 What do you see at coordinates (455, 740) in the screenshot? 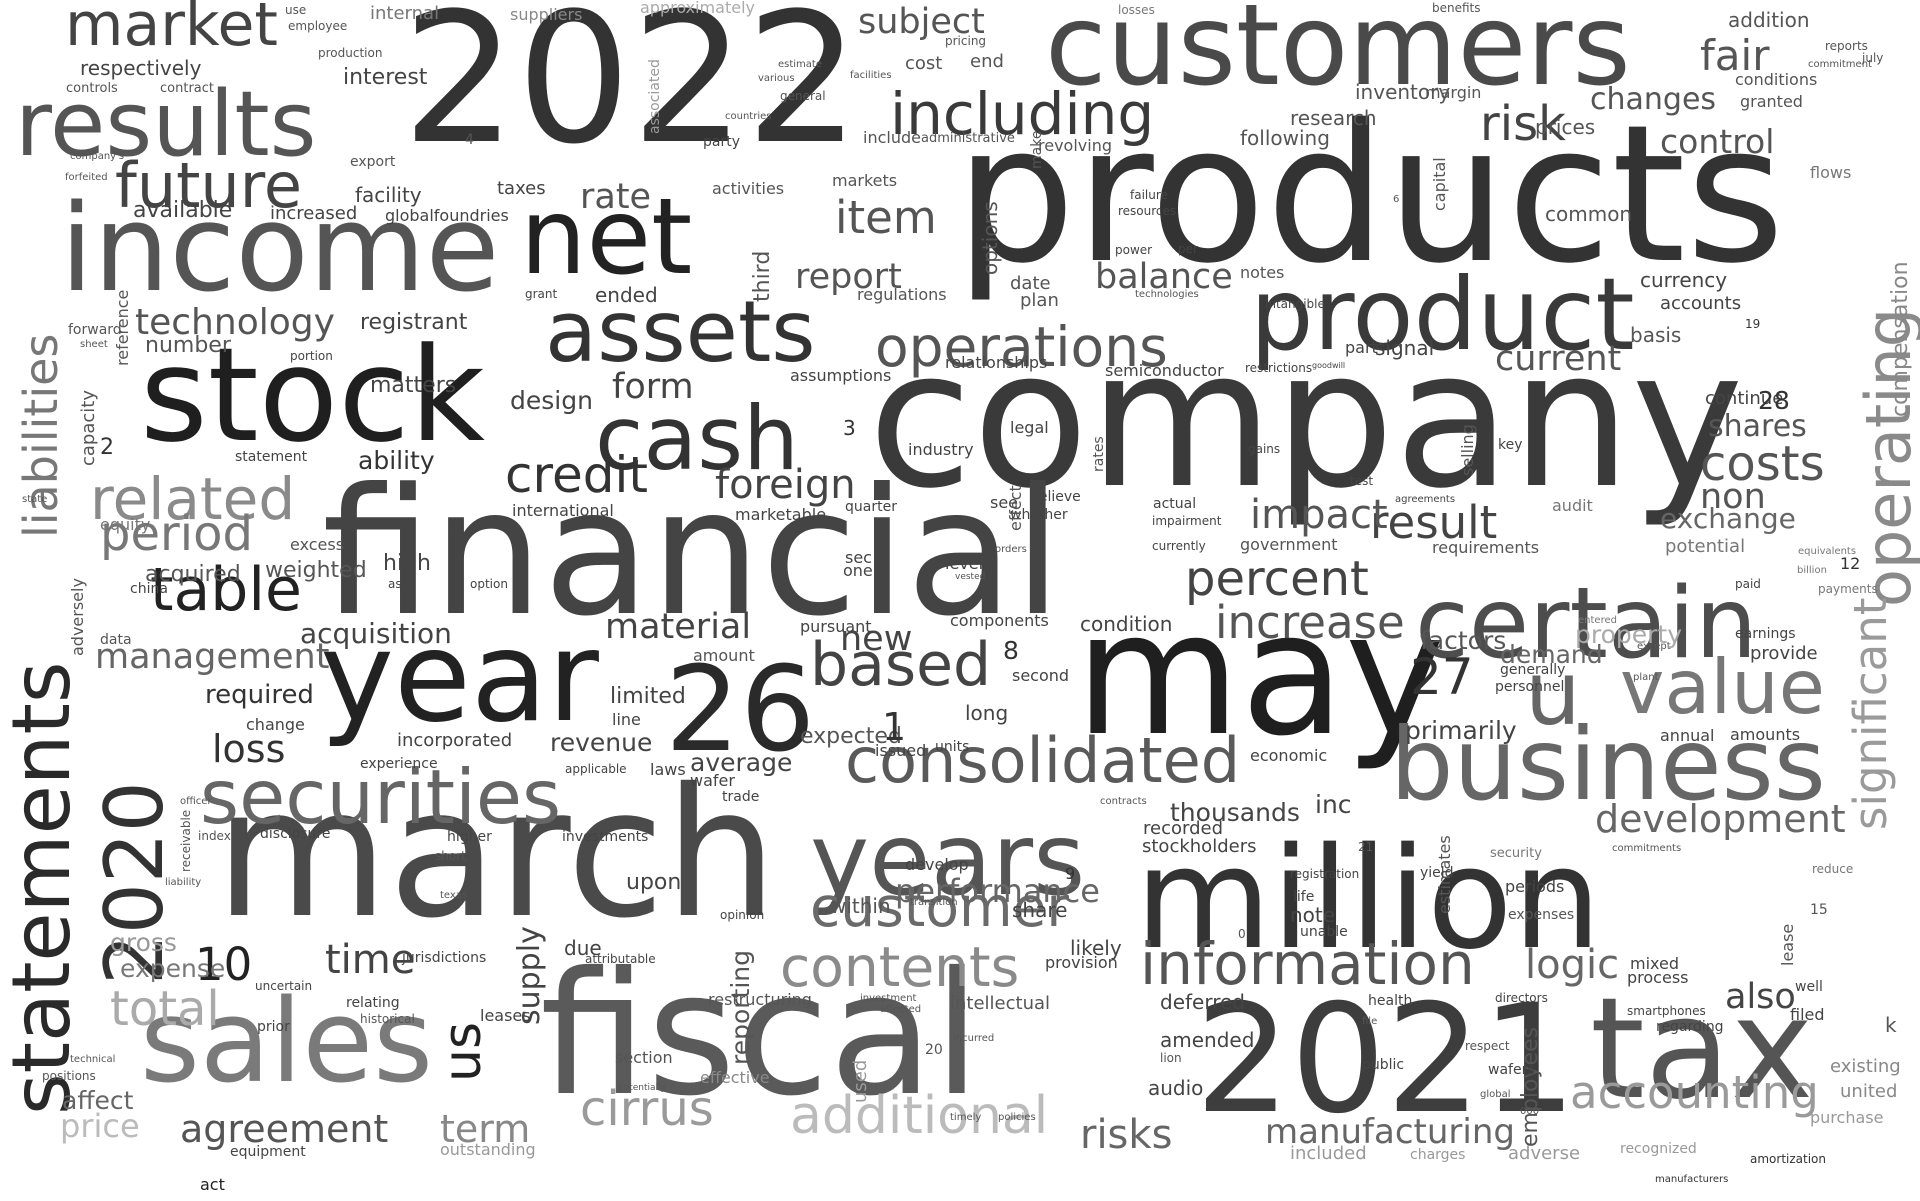
I see `cloud-word: incorporated` at bounding box center [455, 740].